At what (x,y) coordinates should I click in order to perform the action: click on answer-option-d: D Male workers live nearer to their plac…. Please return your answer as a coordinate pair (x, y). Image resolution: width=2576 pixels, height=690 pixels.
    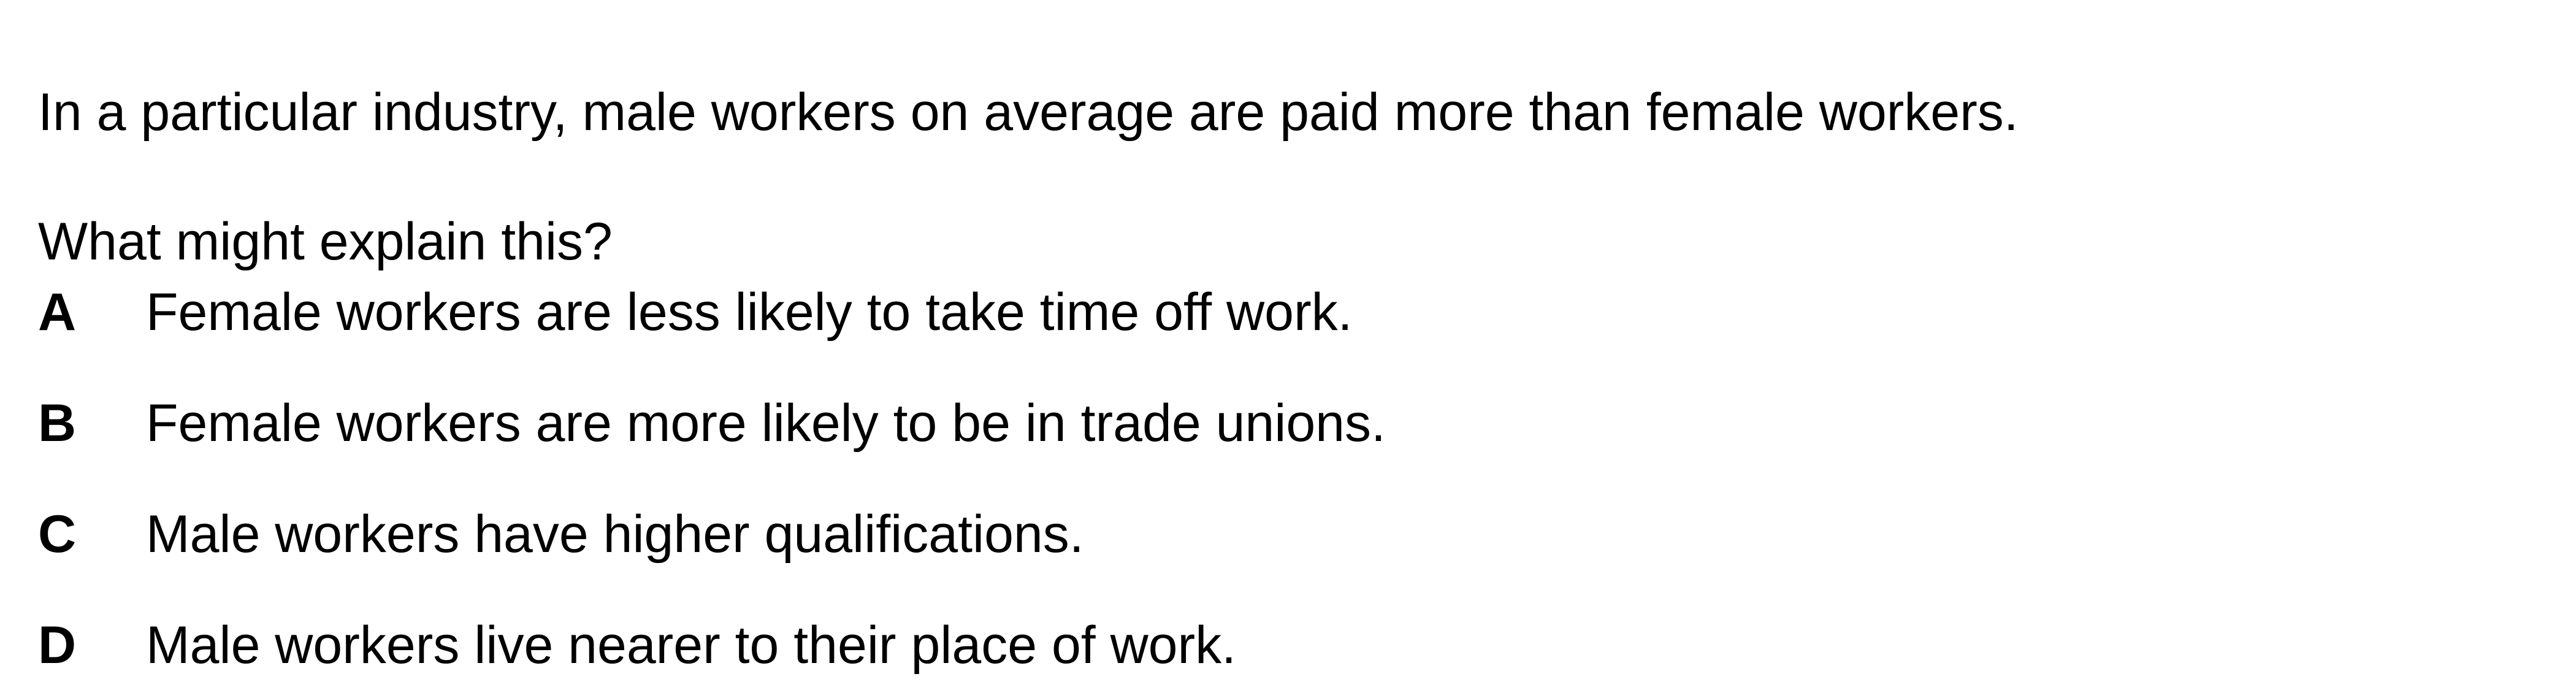
    Looking at the image, I should click on (637, 645).